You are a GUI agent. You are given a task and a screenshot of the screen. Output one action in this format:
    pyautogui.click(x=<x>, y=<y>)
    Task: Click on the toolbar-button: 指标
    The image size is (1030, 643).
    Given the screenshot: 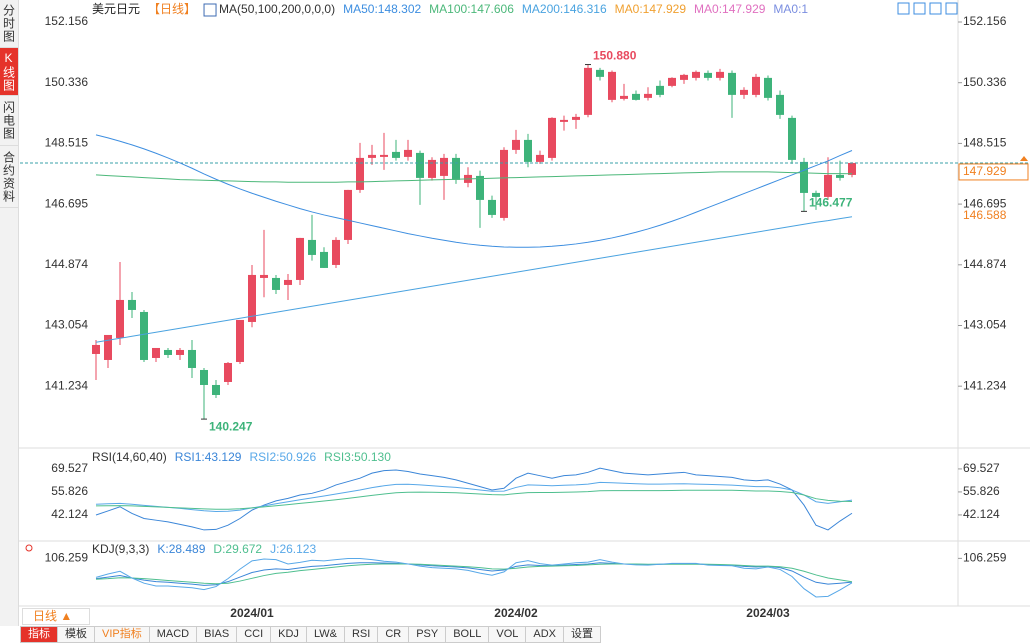 What is the action you would take?
    pyautogui.click(x=39, y=634)
    